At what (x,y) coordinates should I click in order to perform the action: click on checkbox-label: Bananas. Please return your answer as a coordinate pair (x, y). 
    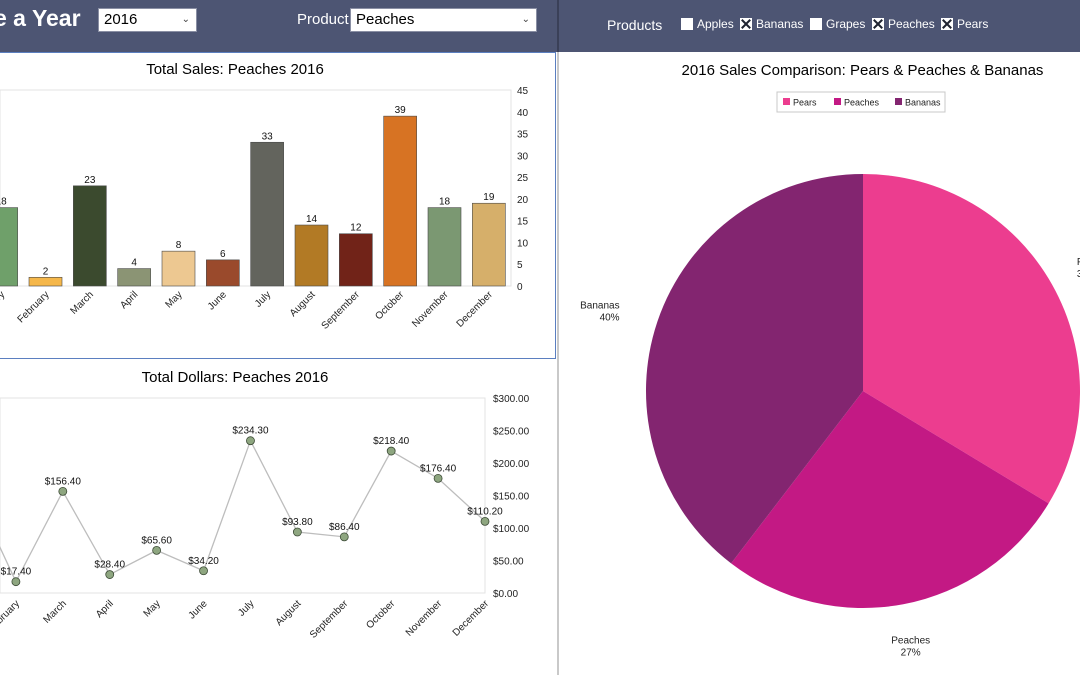
    Looking at the image, I should click on (780, 24).